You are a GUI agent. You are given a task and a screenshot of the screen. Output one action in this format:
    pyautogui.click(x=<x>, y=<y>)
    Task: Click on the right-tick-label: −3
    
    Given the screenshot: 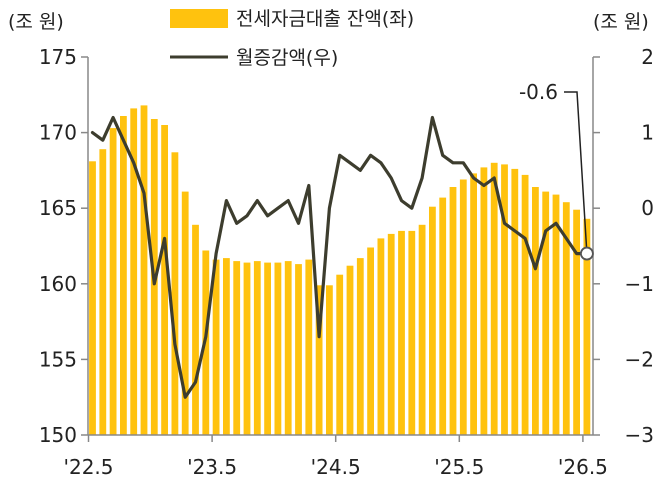 What is the action you would take?
    pyautogui.click(x=639, y=435)
    